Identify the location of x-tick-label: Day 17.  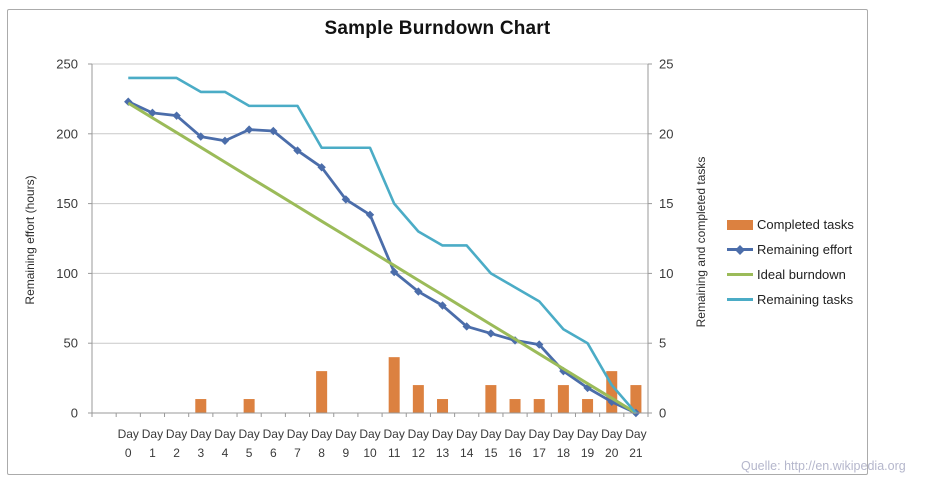
(539, 443).